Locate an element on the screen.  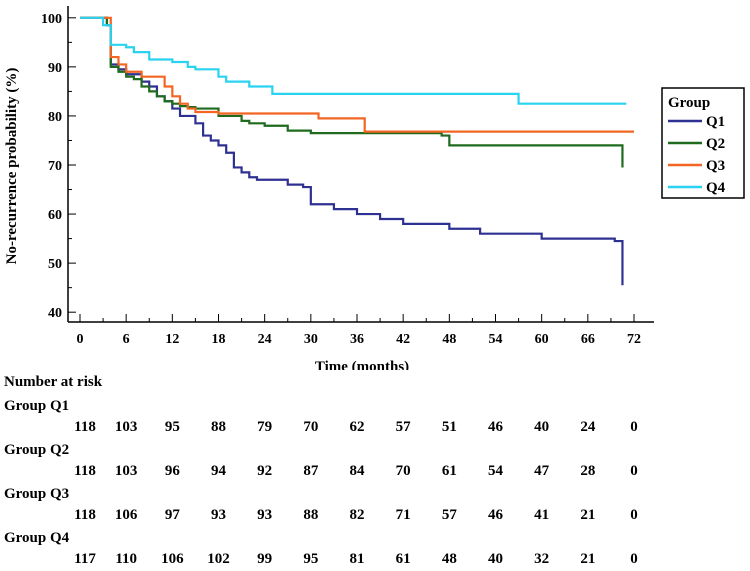
risk-cell: 92 is located at coordinates (265, 471).